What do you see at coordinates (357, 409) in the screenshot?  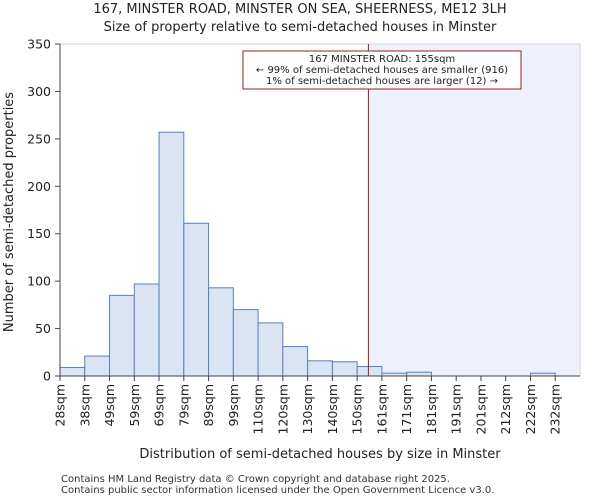 I see `x-tick-label: 150sqm` at bounding box center [357, 409].